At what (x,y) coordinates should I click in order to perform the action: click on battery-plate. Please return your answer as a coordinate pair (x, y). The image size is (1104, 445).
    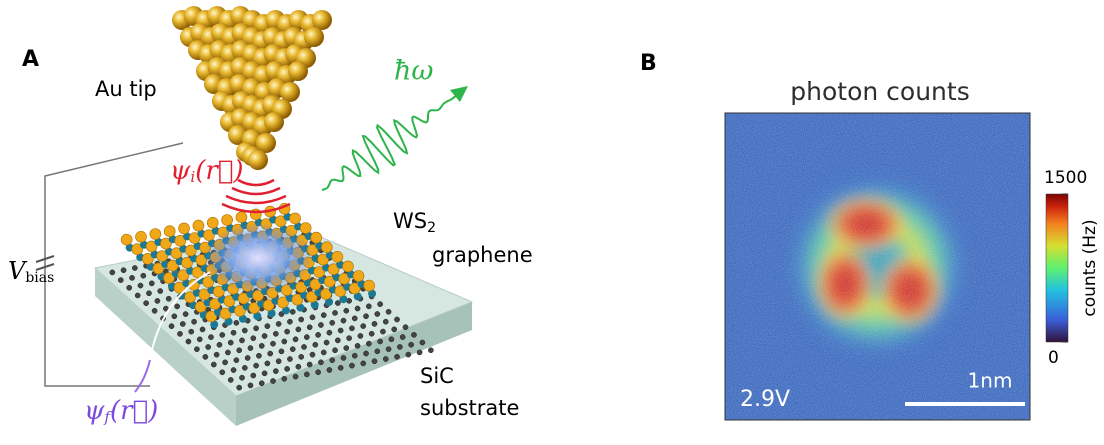
    Looking at the image, I should click on (45, 267).